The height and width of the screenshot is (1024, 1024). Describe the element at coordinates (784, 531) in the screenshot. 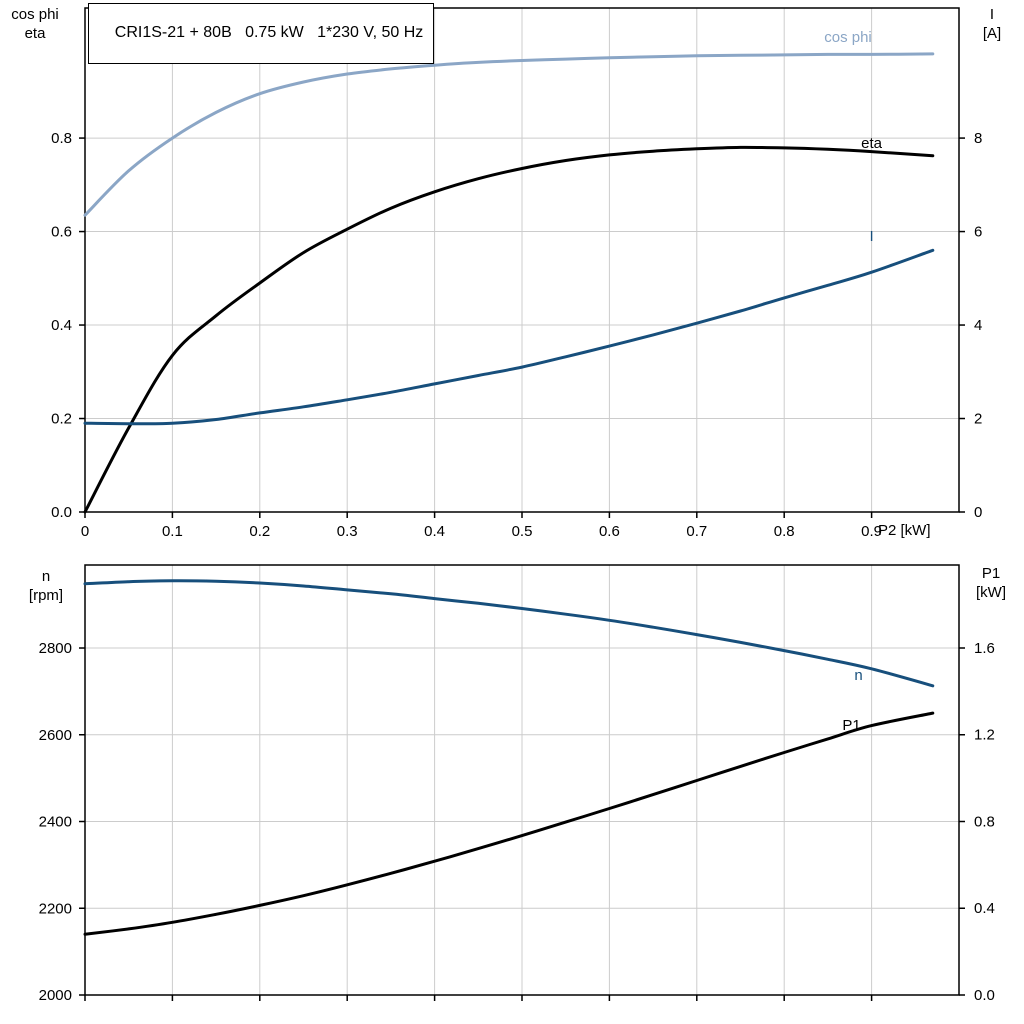

I see `x-tick-label: 0.8` at that location.